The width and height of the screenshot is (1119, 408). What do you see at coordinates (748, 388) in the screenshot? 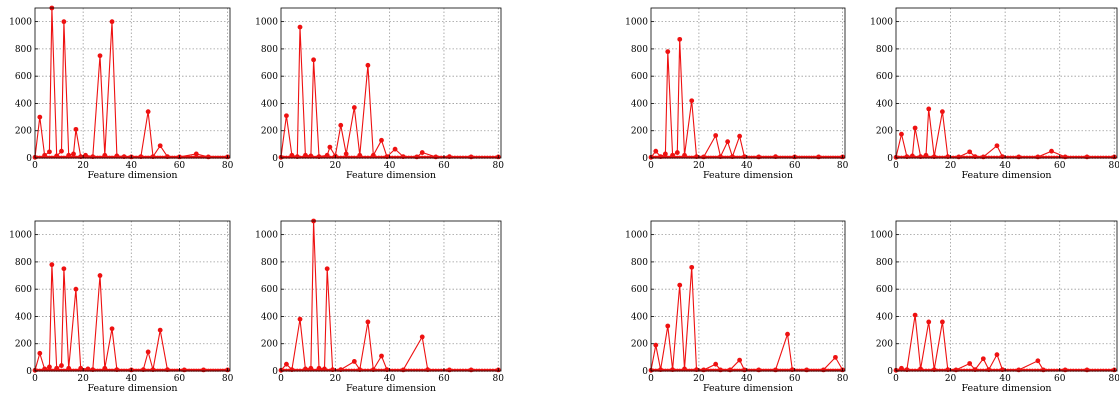
I see `x-axis-label: Feature dimension` at bounding box center [748, 388].